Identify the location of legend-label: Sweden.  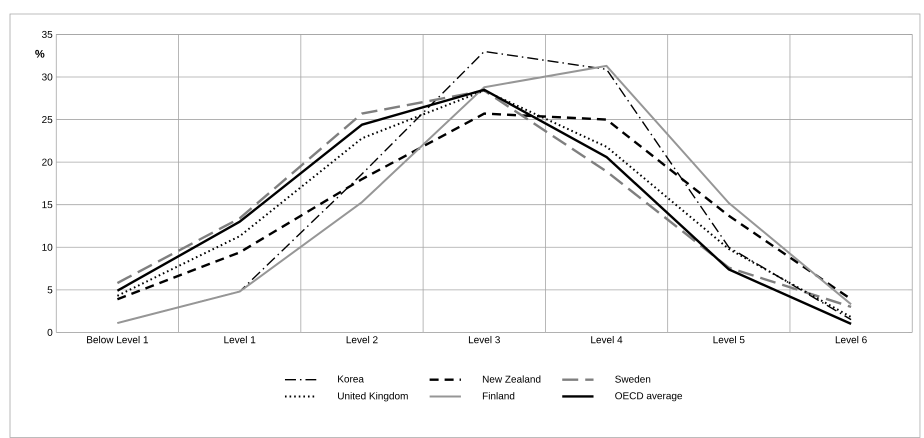
(632, 379).